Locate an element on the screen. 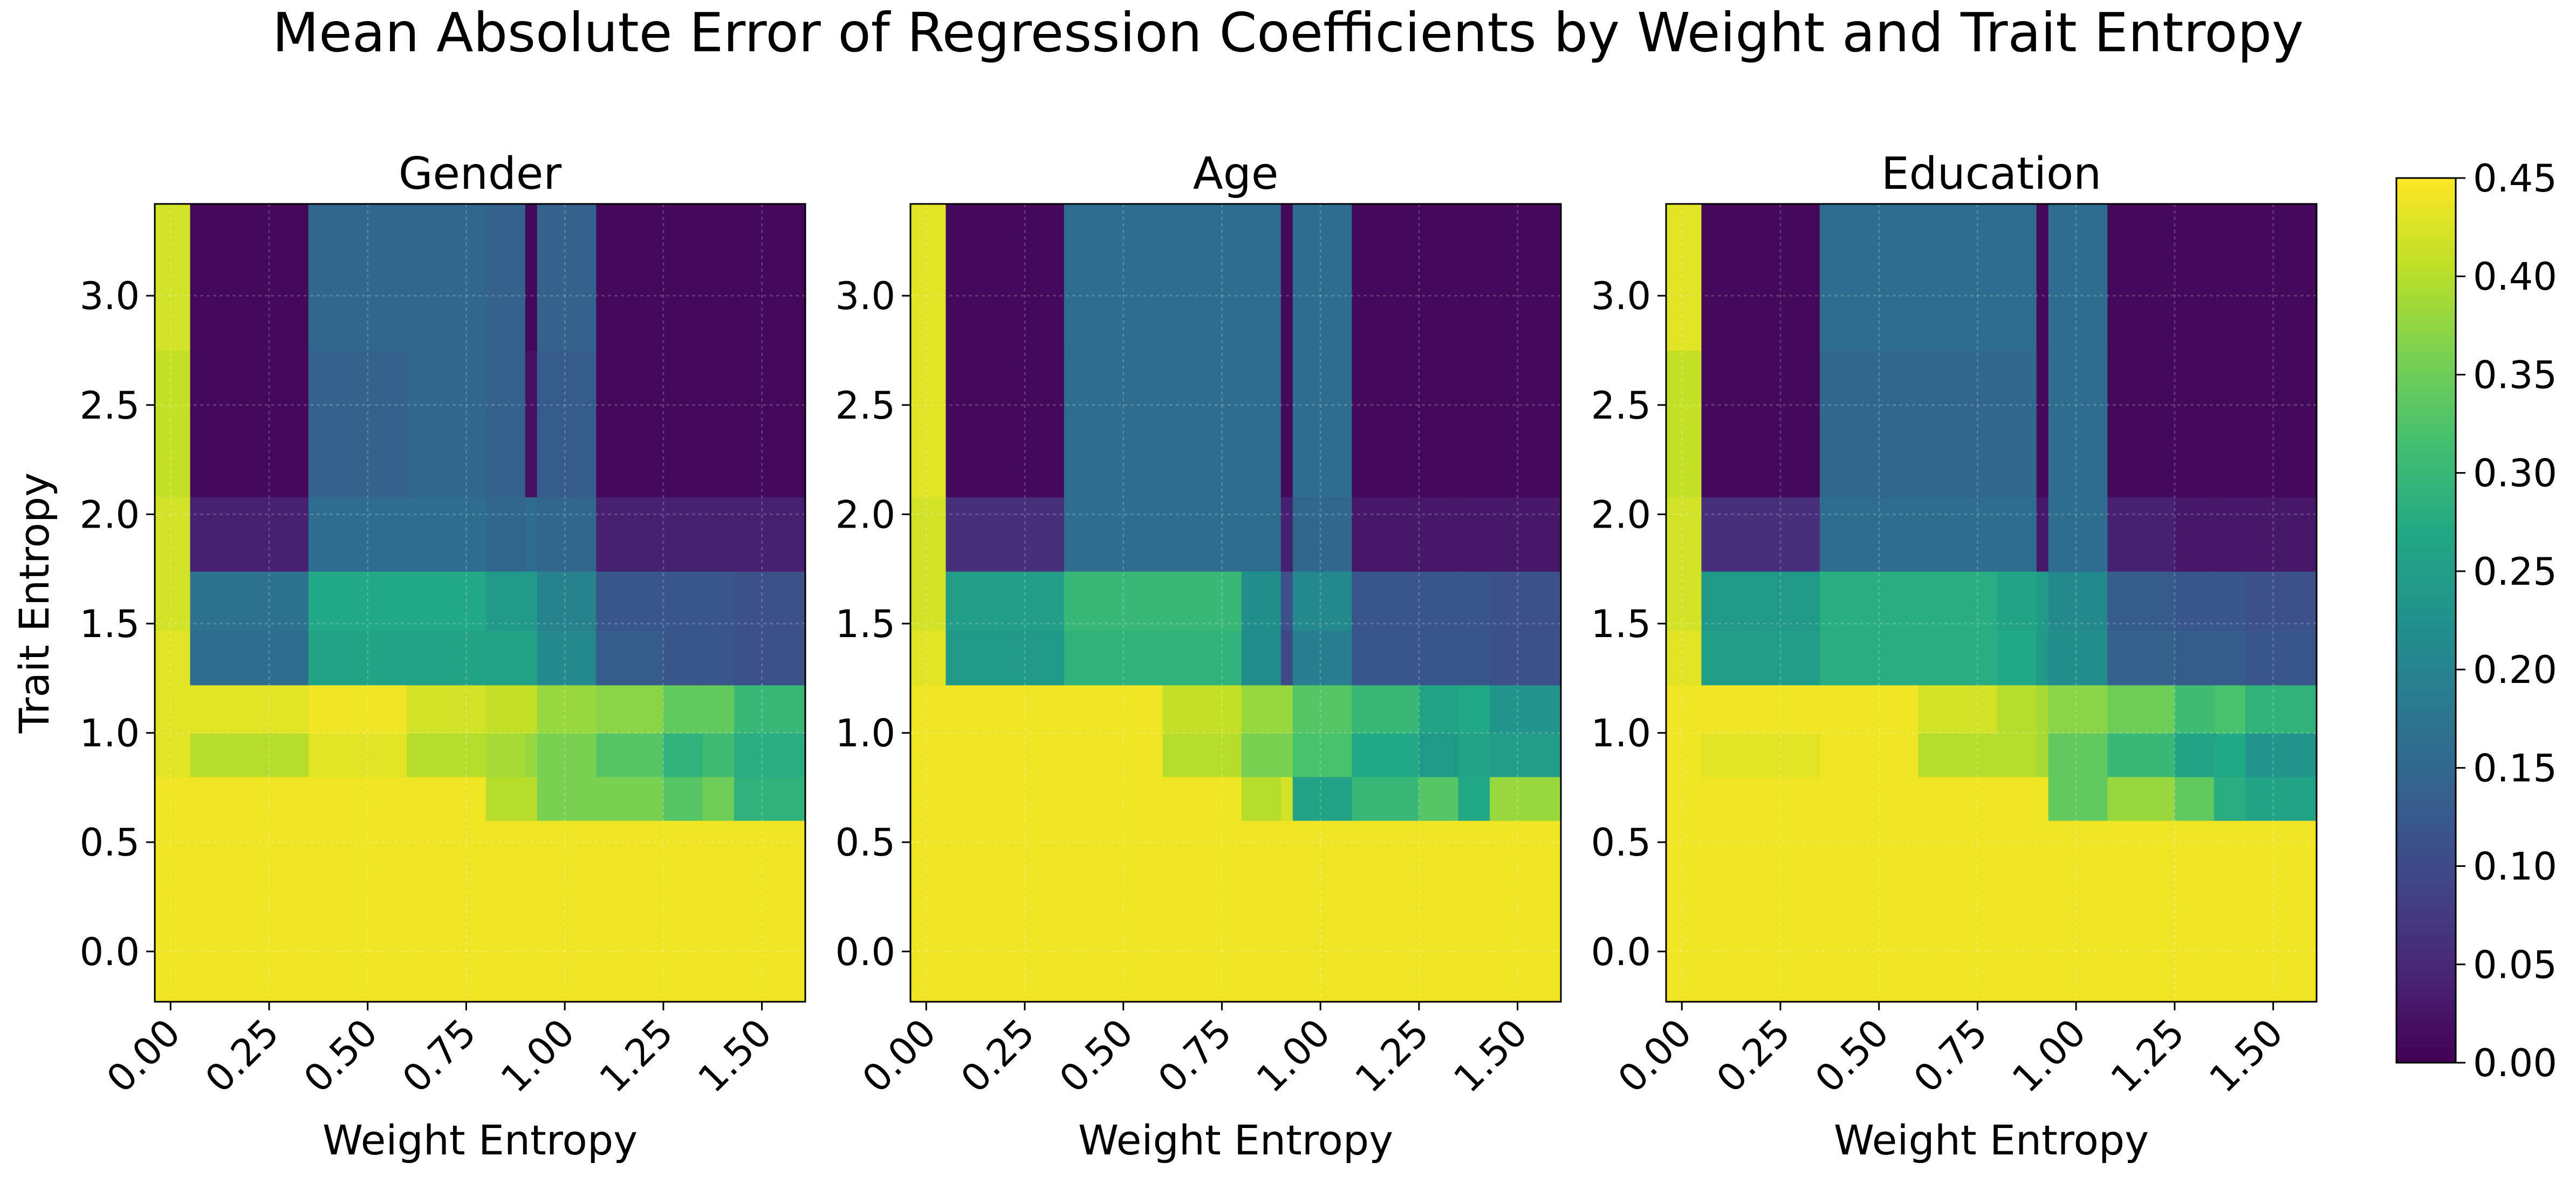 The height and width of the screenshot is (1183, 2576). colorbar-tick-label: 0.05 is located at coordinates (2515, 965).